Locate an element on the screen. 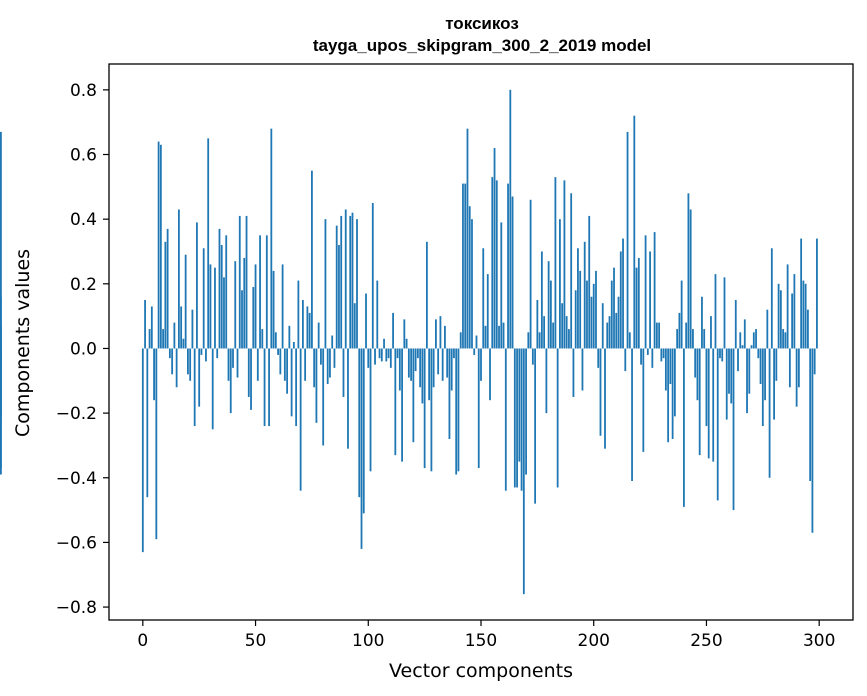  x-axis-label: Vector components is located at coordinates (481, 671).